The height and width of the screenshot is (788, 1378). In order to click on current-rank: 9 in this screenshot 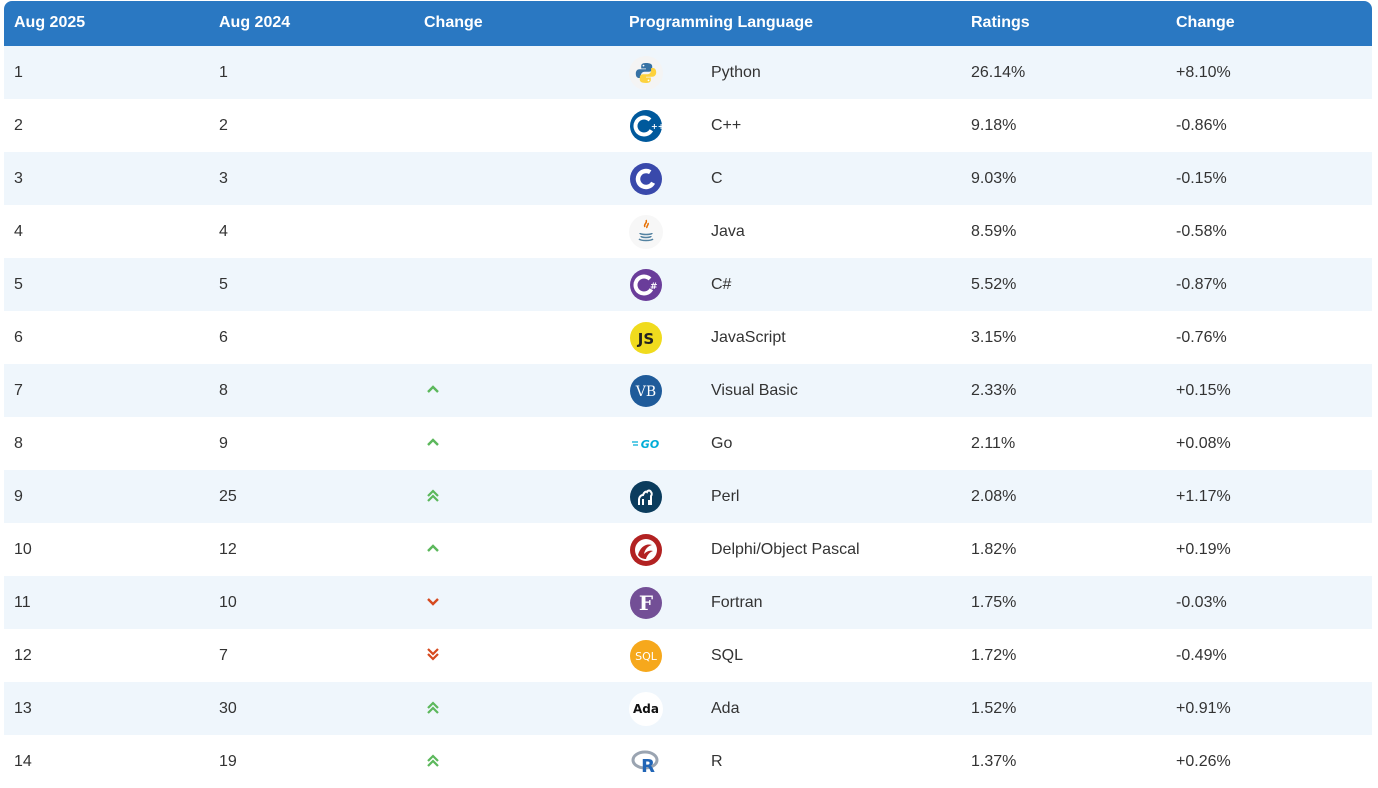, I will do `click(18, 496)`.